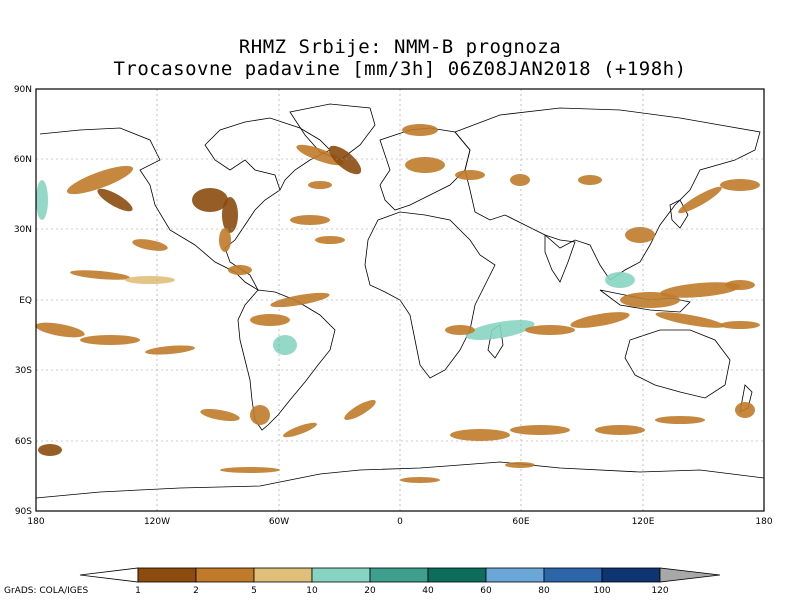 Image resolution: width=800 pixels, height=600 pixels. I want to click on lat-label: 30S, so click(23, 371).